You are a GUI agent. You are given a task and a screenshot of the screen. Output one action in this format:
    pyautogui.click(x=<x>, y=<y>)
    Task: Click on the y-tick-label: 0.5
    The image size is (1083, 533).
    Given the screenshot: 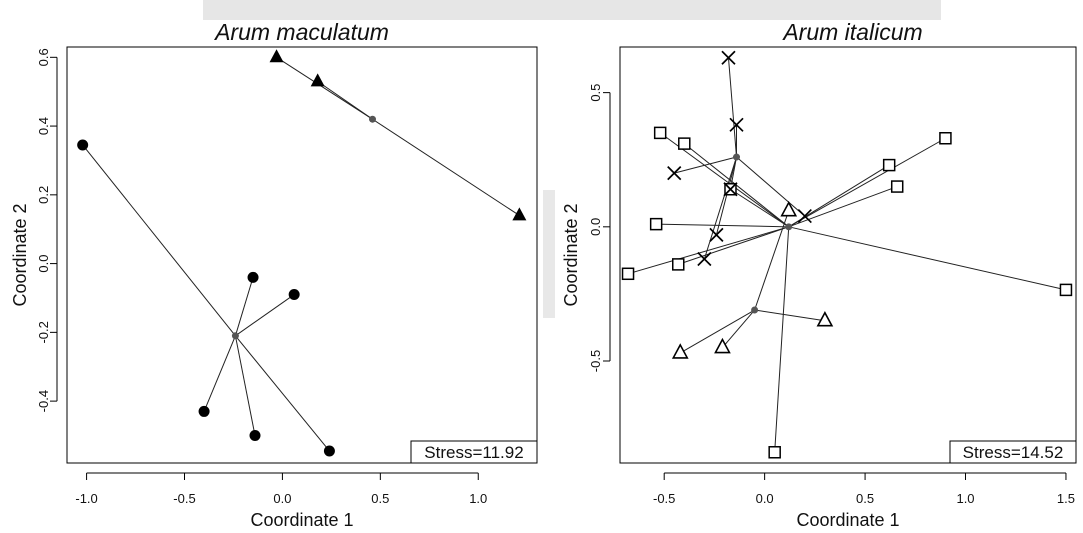 What is the action you would take?
    pyautogui.click(x=595, y=93)
    